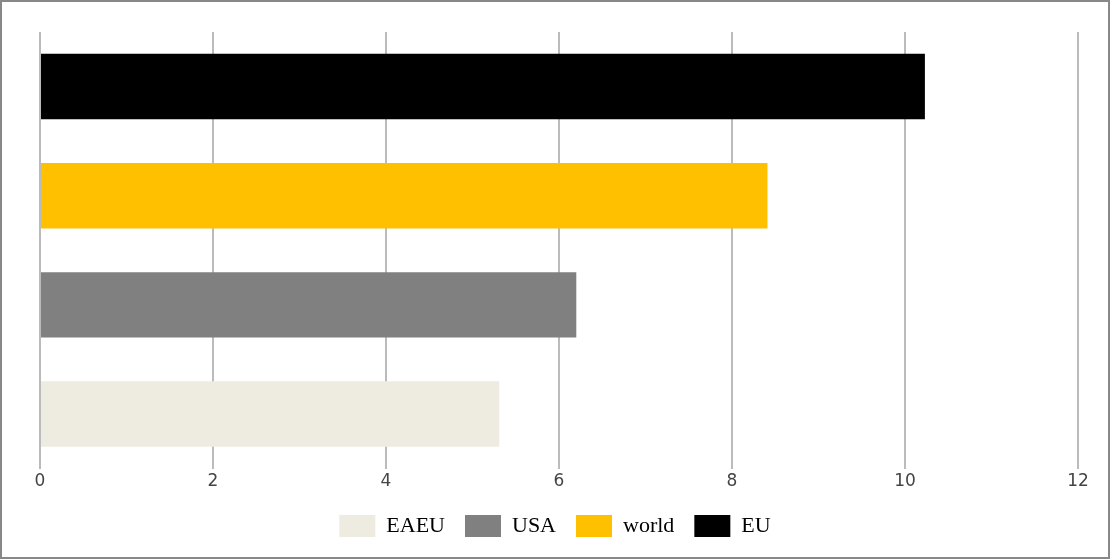  Describe the element at coordinates (732, 480) in the screenshot. I see `x-tick-label: 8` at that location.